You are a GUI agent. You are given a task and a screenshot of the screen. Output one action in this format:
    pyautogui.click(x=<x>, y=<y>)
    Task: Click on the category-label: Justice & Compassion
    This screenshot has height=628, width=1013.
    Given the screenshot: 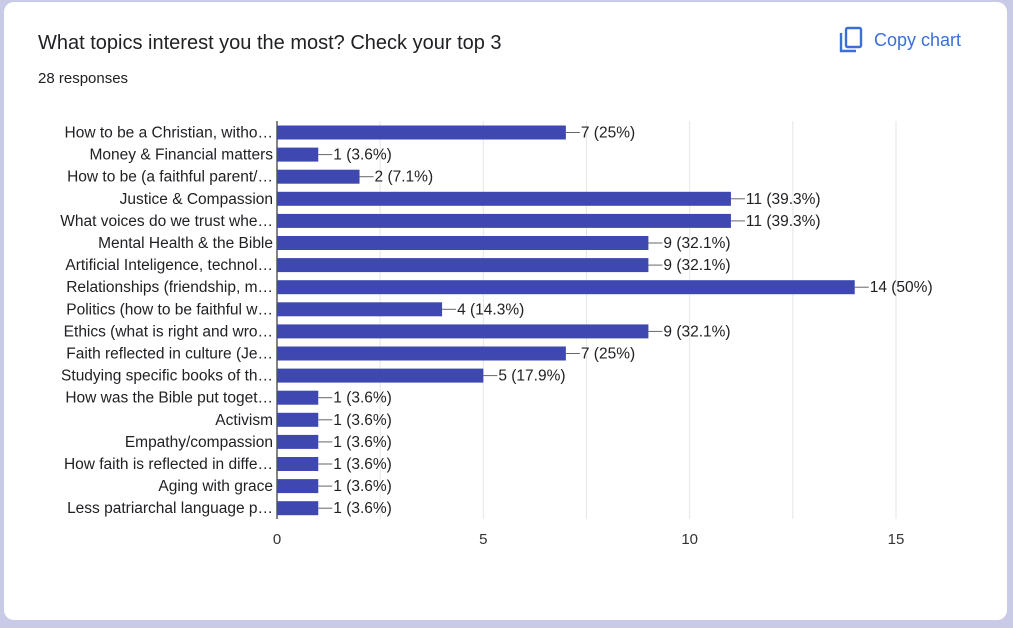 What is the action you would take?
    pyautogui.click(x=196, y=199)
    